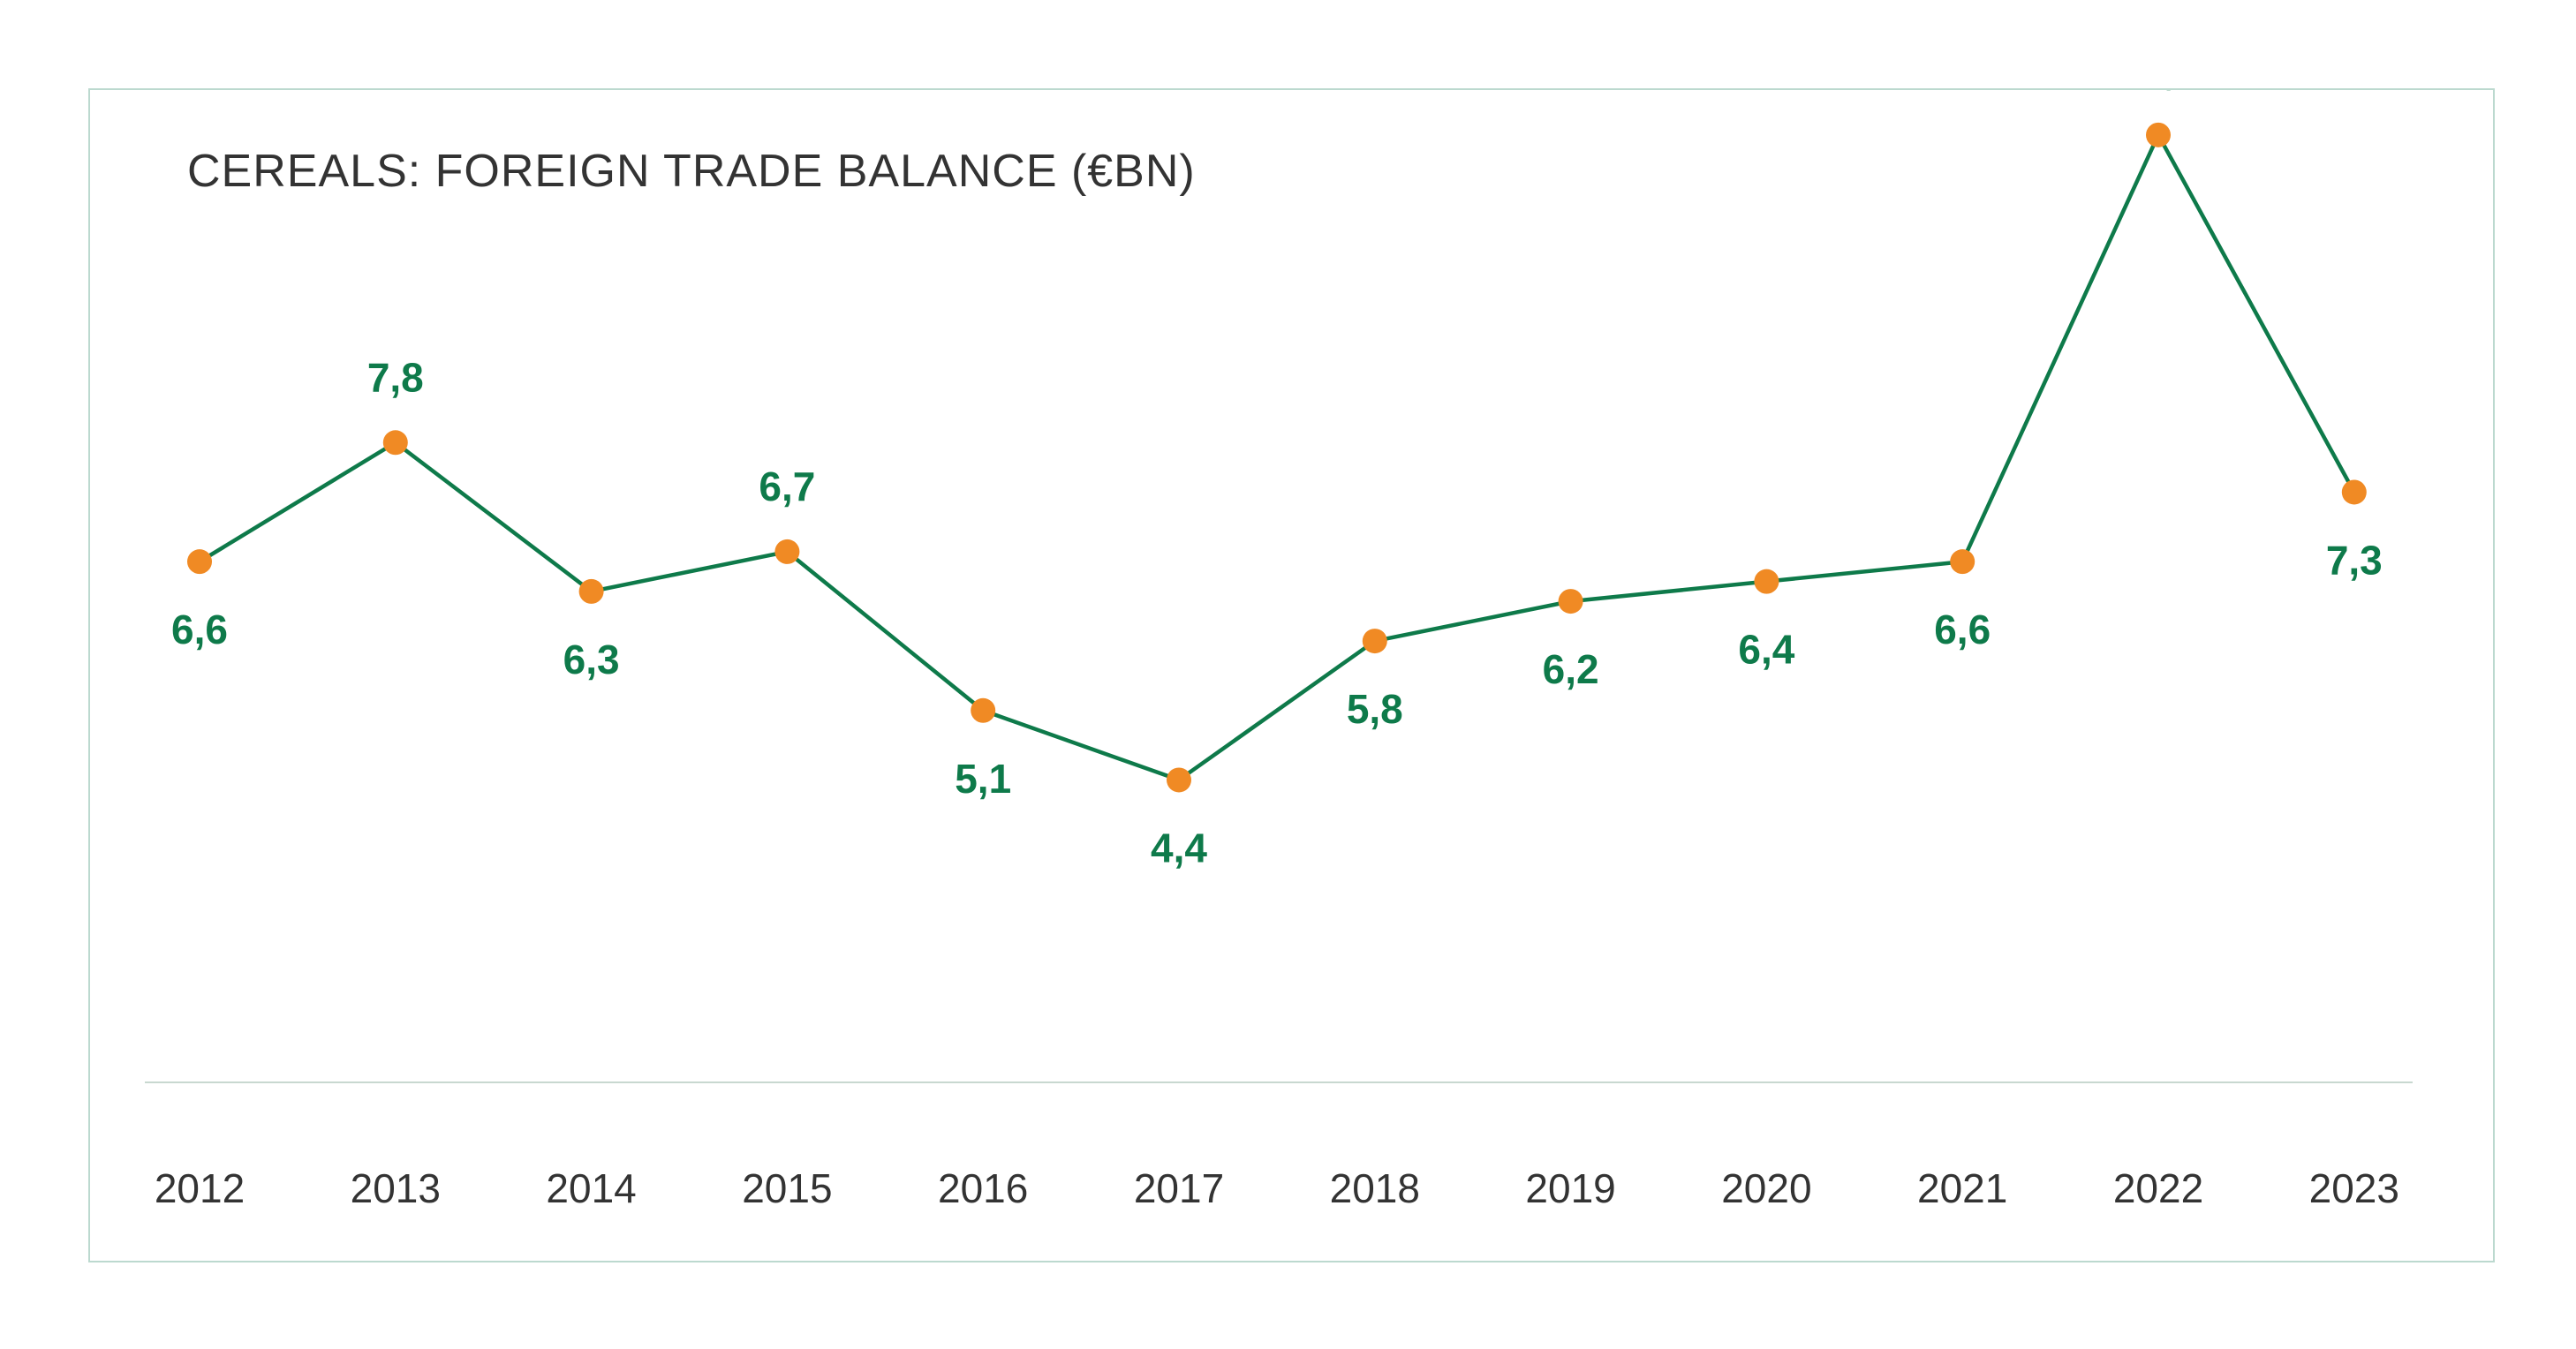  What do you see at coordinates (983, 779) in the screenshot?
I see `data-label-2016: 5,1` at bounding box center [983, 779].